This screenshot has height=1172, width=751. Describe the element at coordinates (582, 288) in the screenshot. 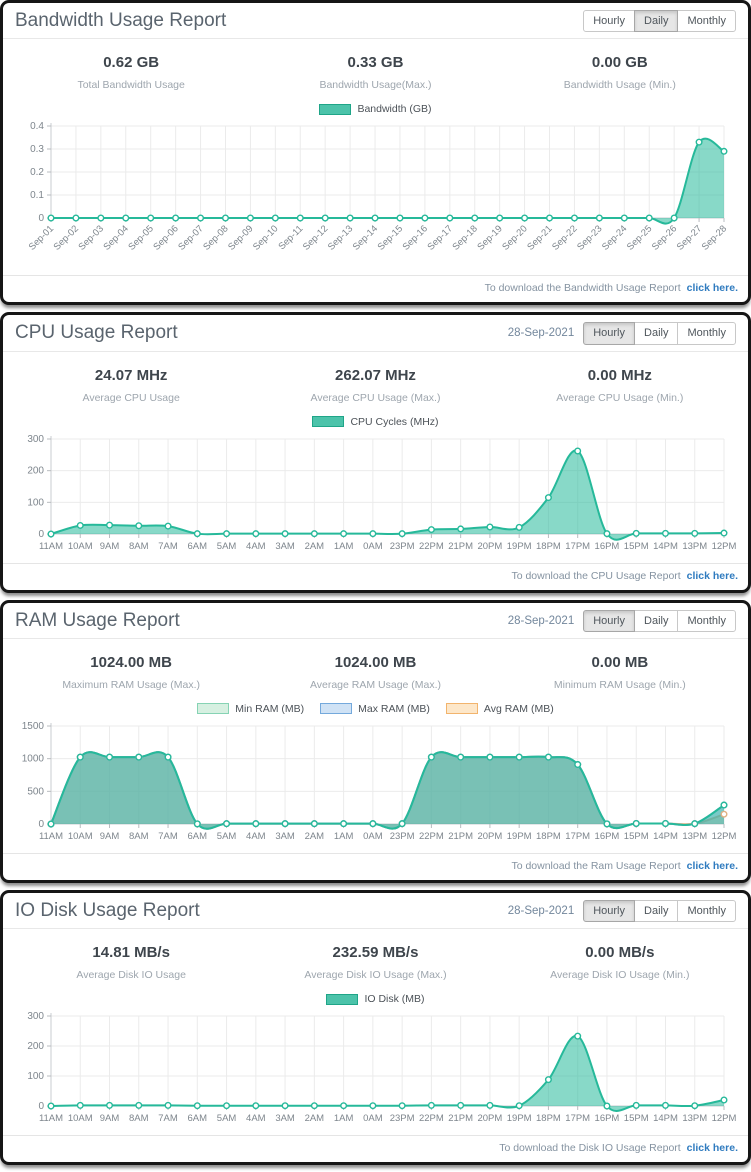

I see `download-text: To download the Bandwidth Usage Report` at that location.